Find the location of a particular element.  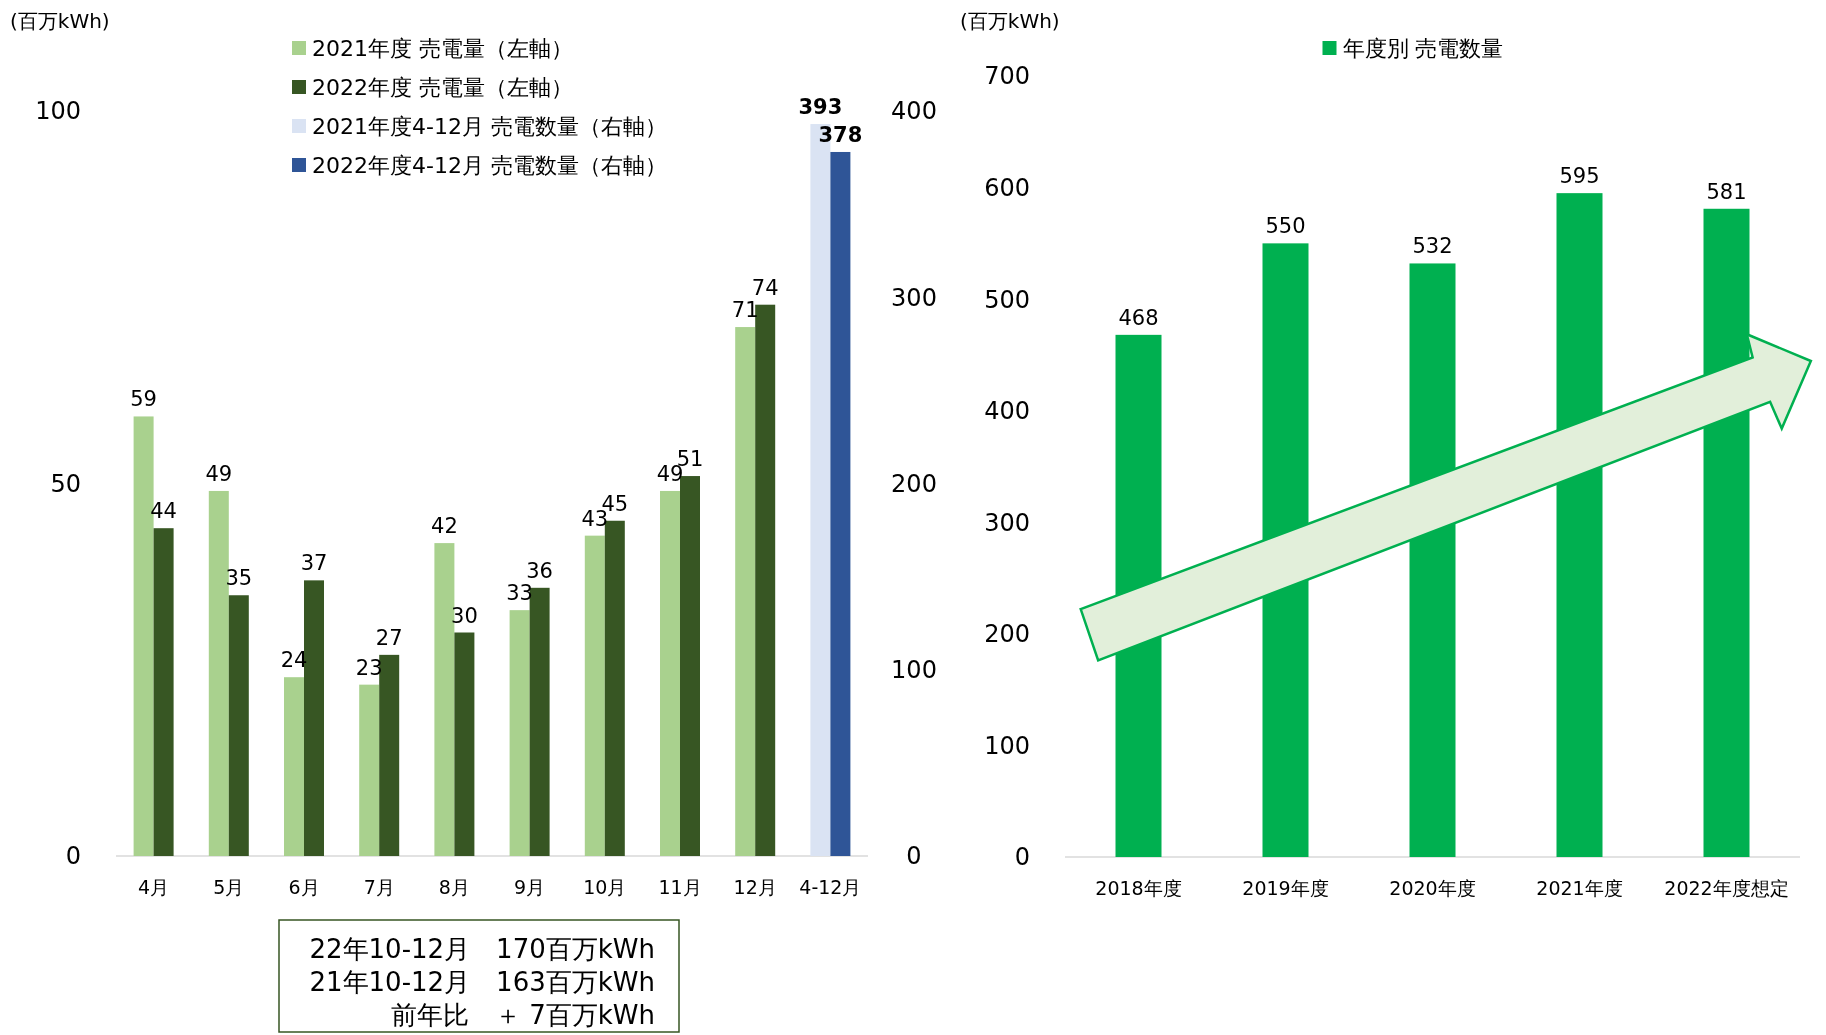

y2-tick-label: 400 is located at coordinates (914, 111).